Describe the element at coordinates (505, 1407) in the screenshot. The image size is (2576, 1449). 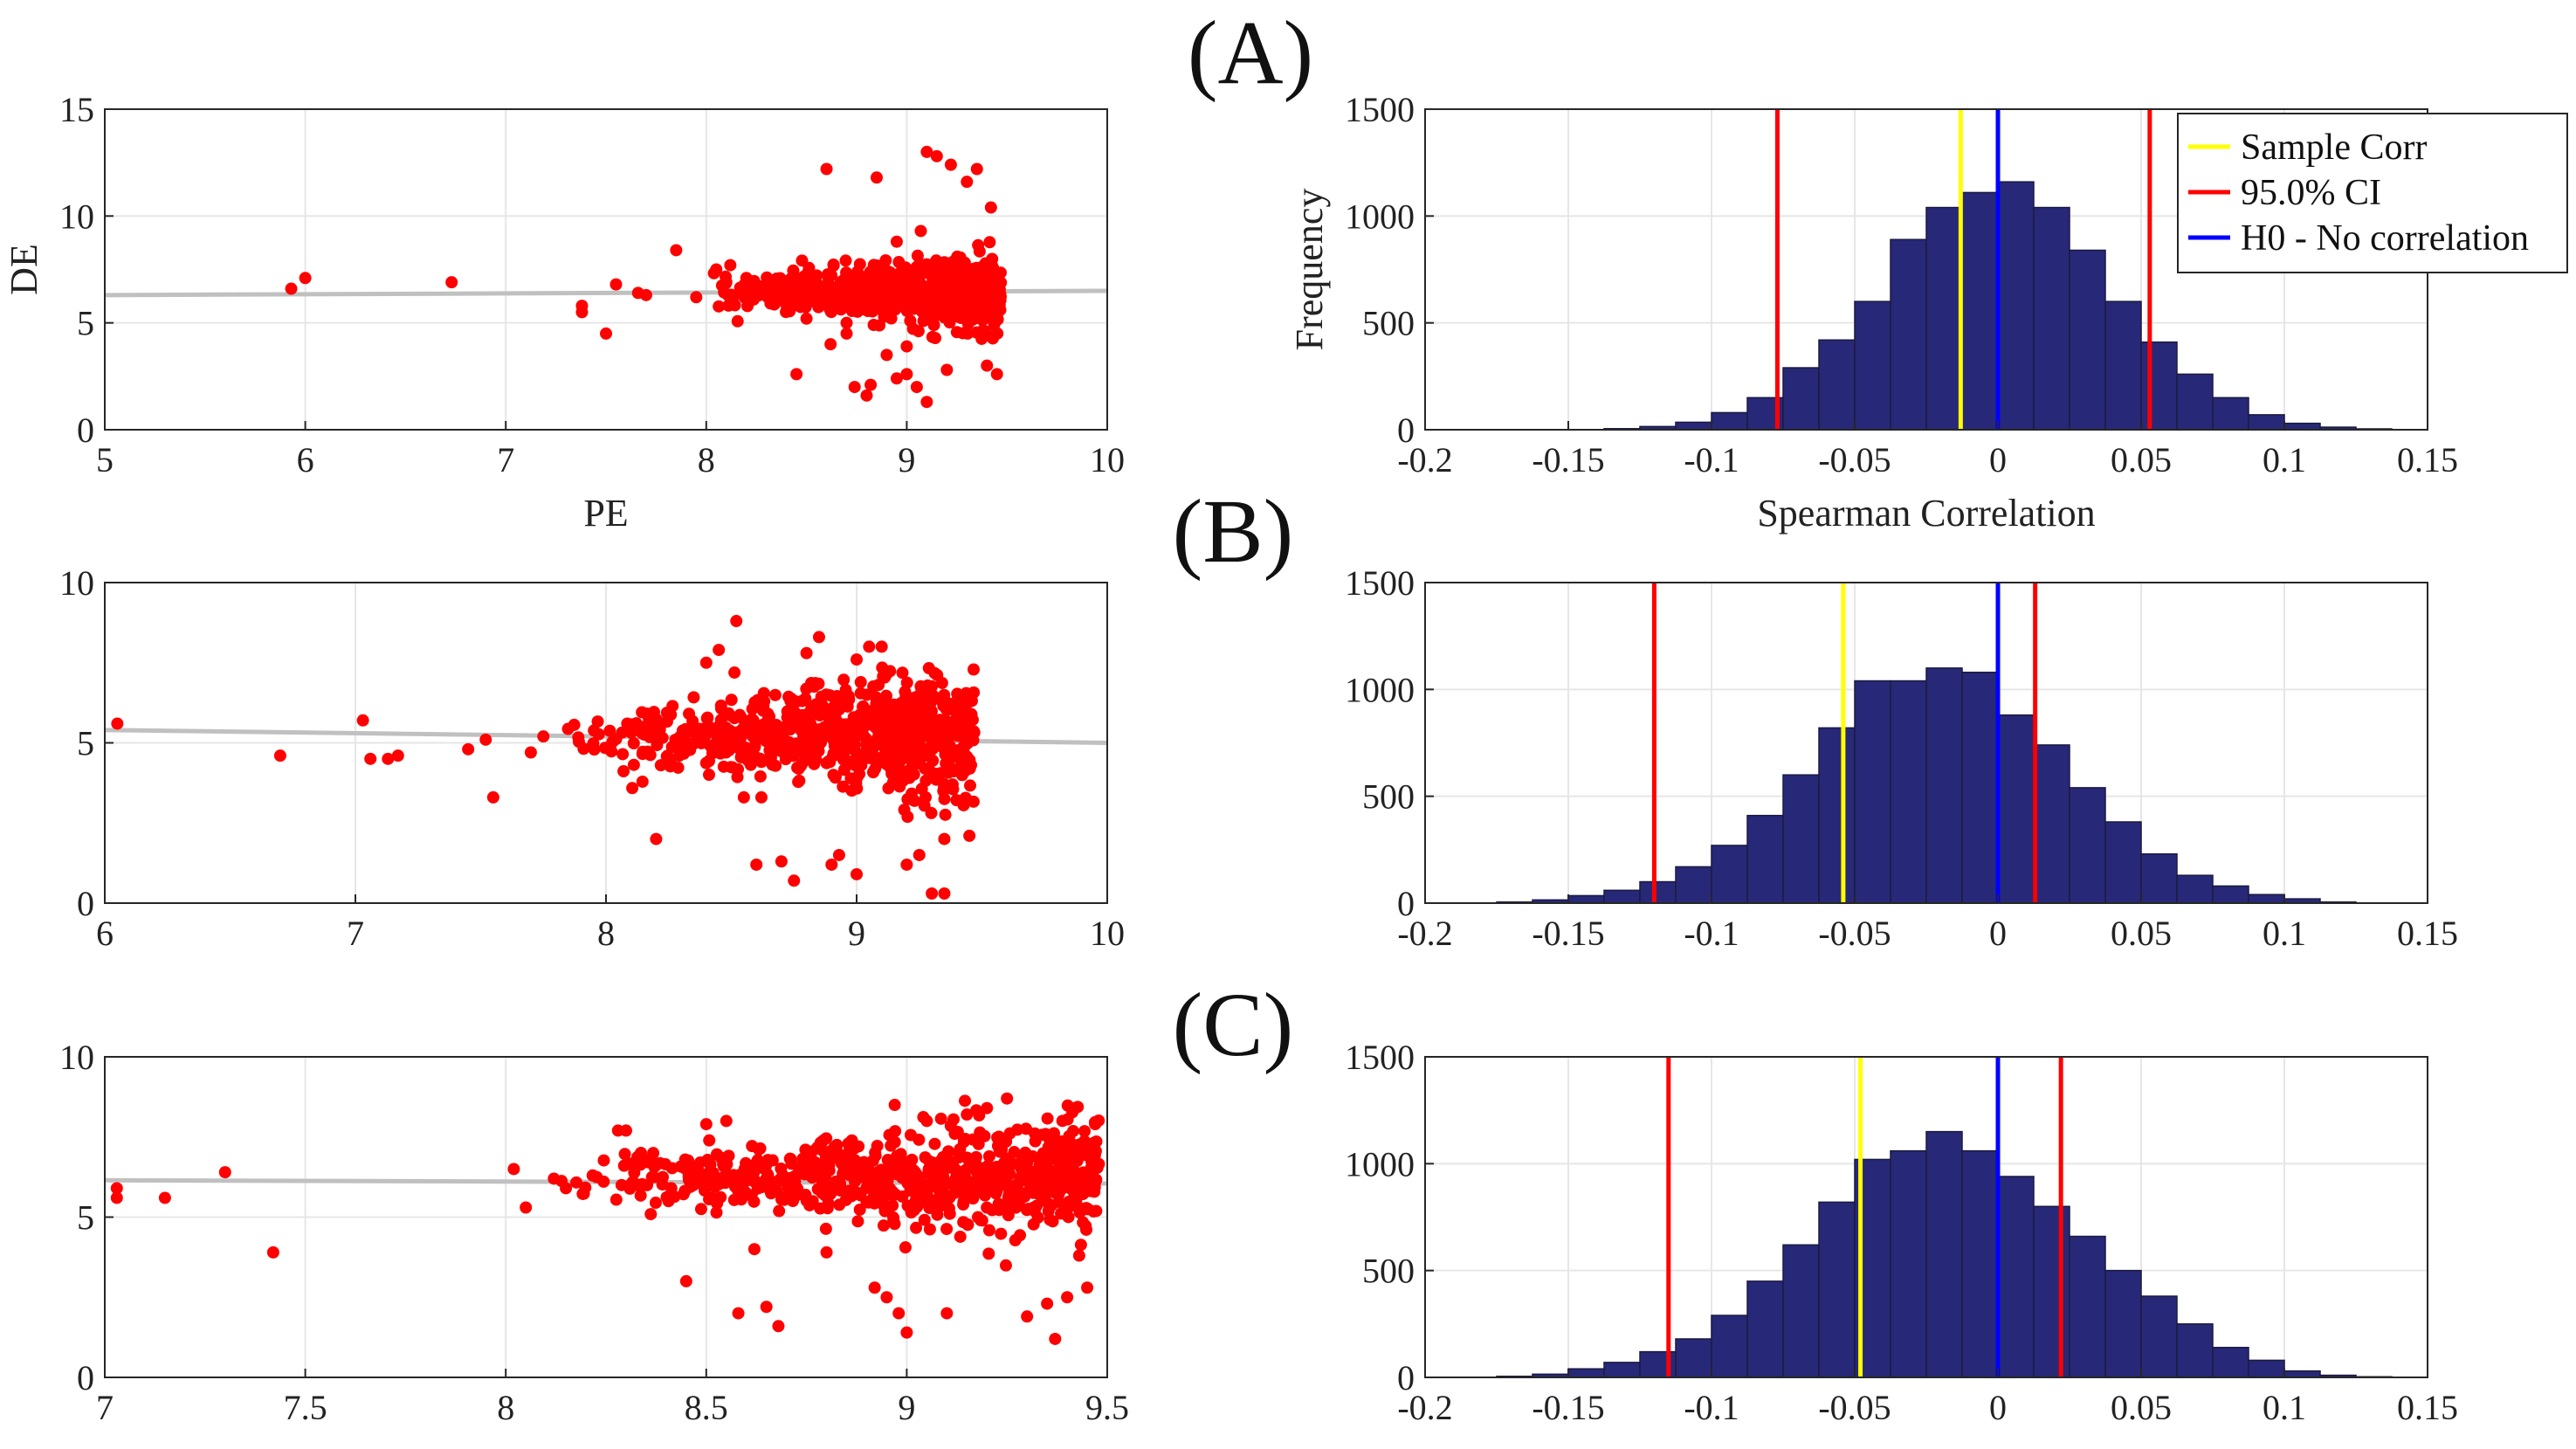
I see `scatter_c-x-tick-label: 8` at that location.